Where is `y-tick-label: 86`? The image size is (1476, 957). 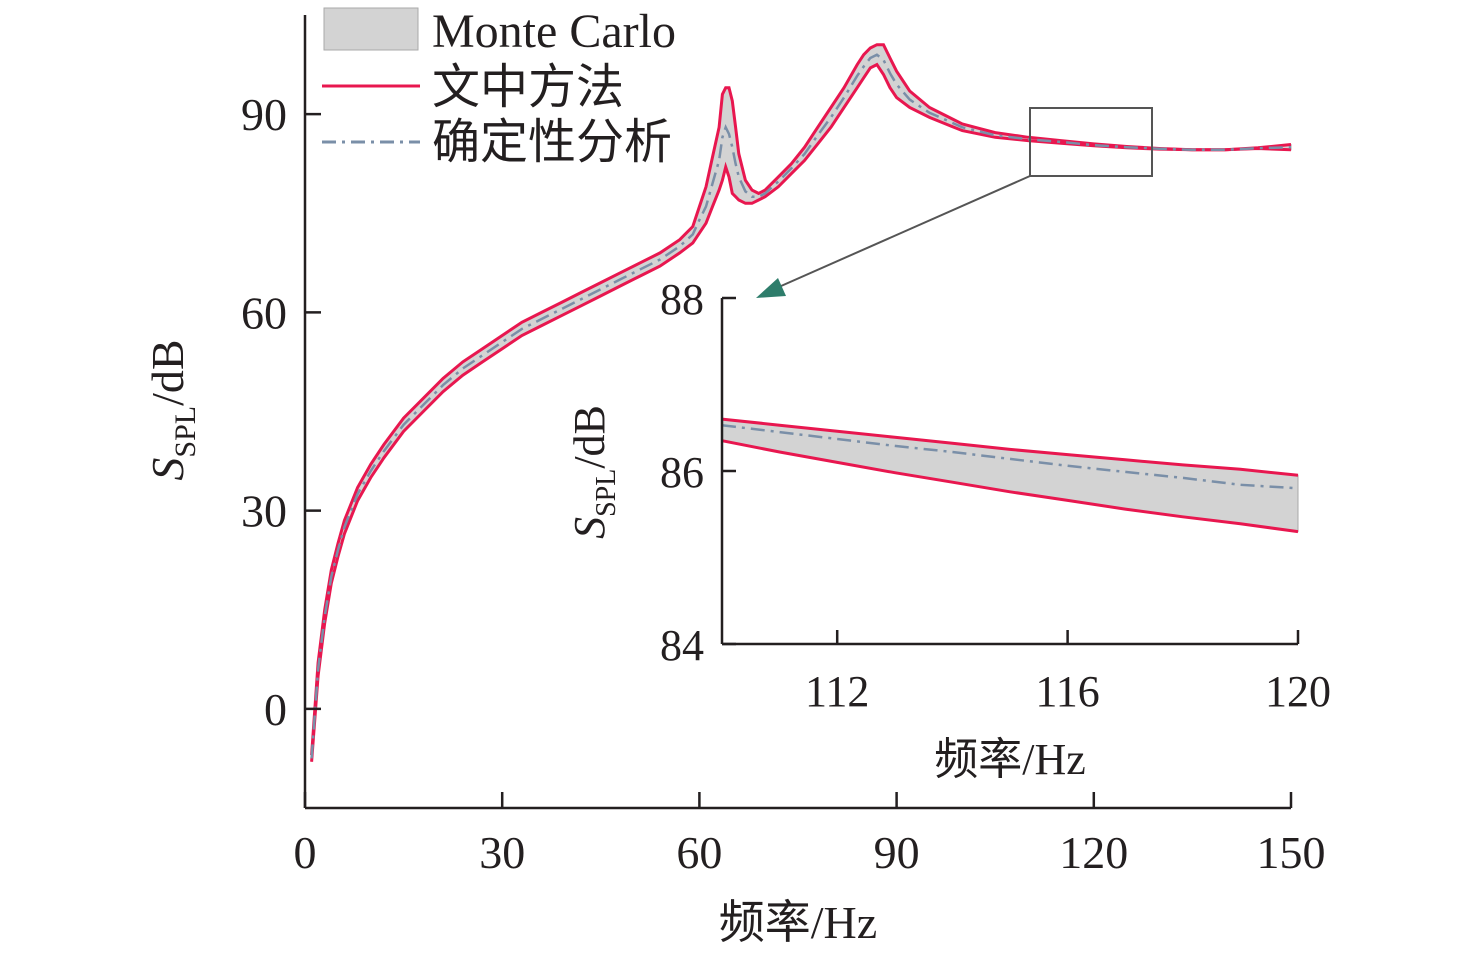 y-tick-label: 86 is located at coordinates (682, 472).